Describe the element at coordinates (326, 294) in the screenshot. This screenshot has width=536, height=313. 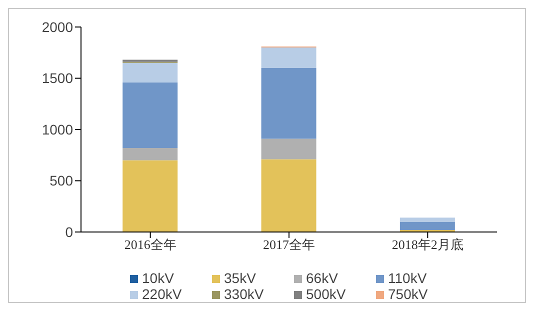
I see `legend-label: 500kV` at that location.